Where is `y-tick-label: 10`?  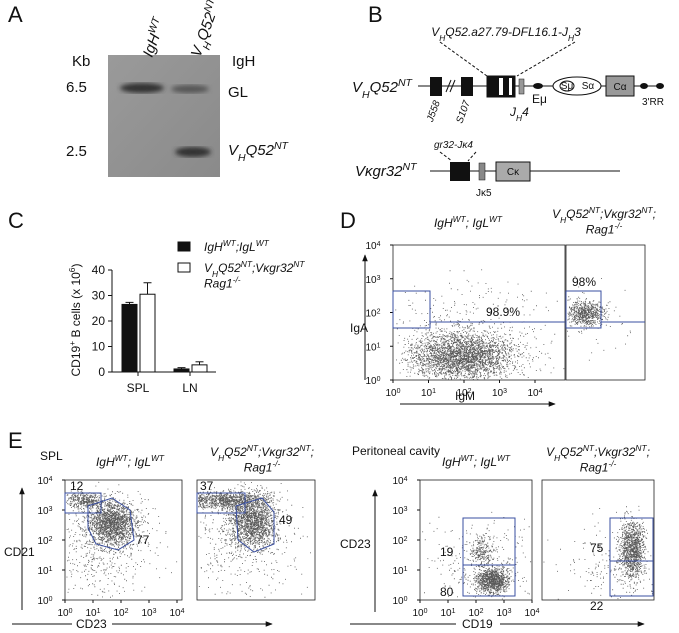
y-tick-label: 10 is located at coordinates (99, 347).